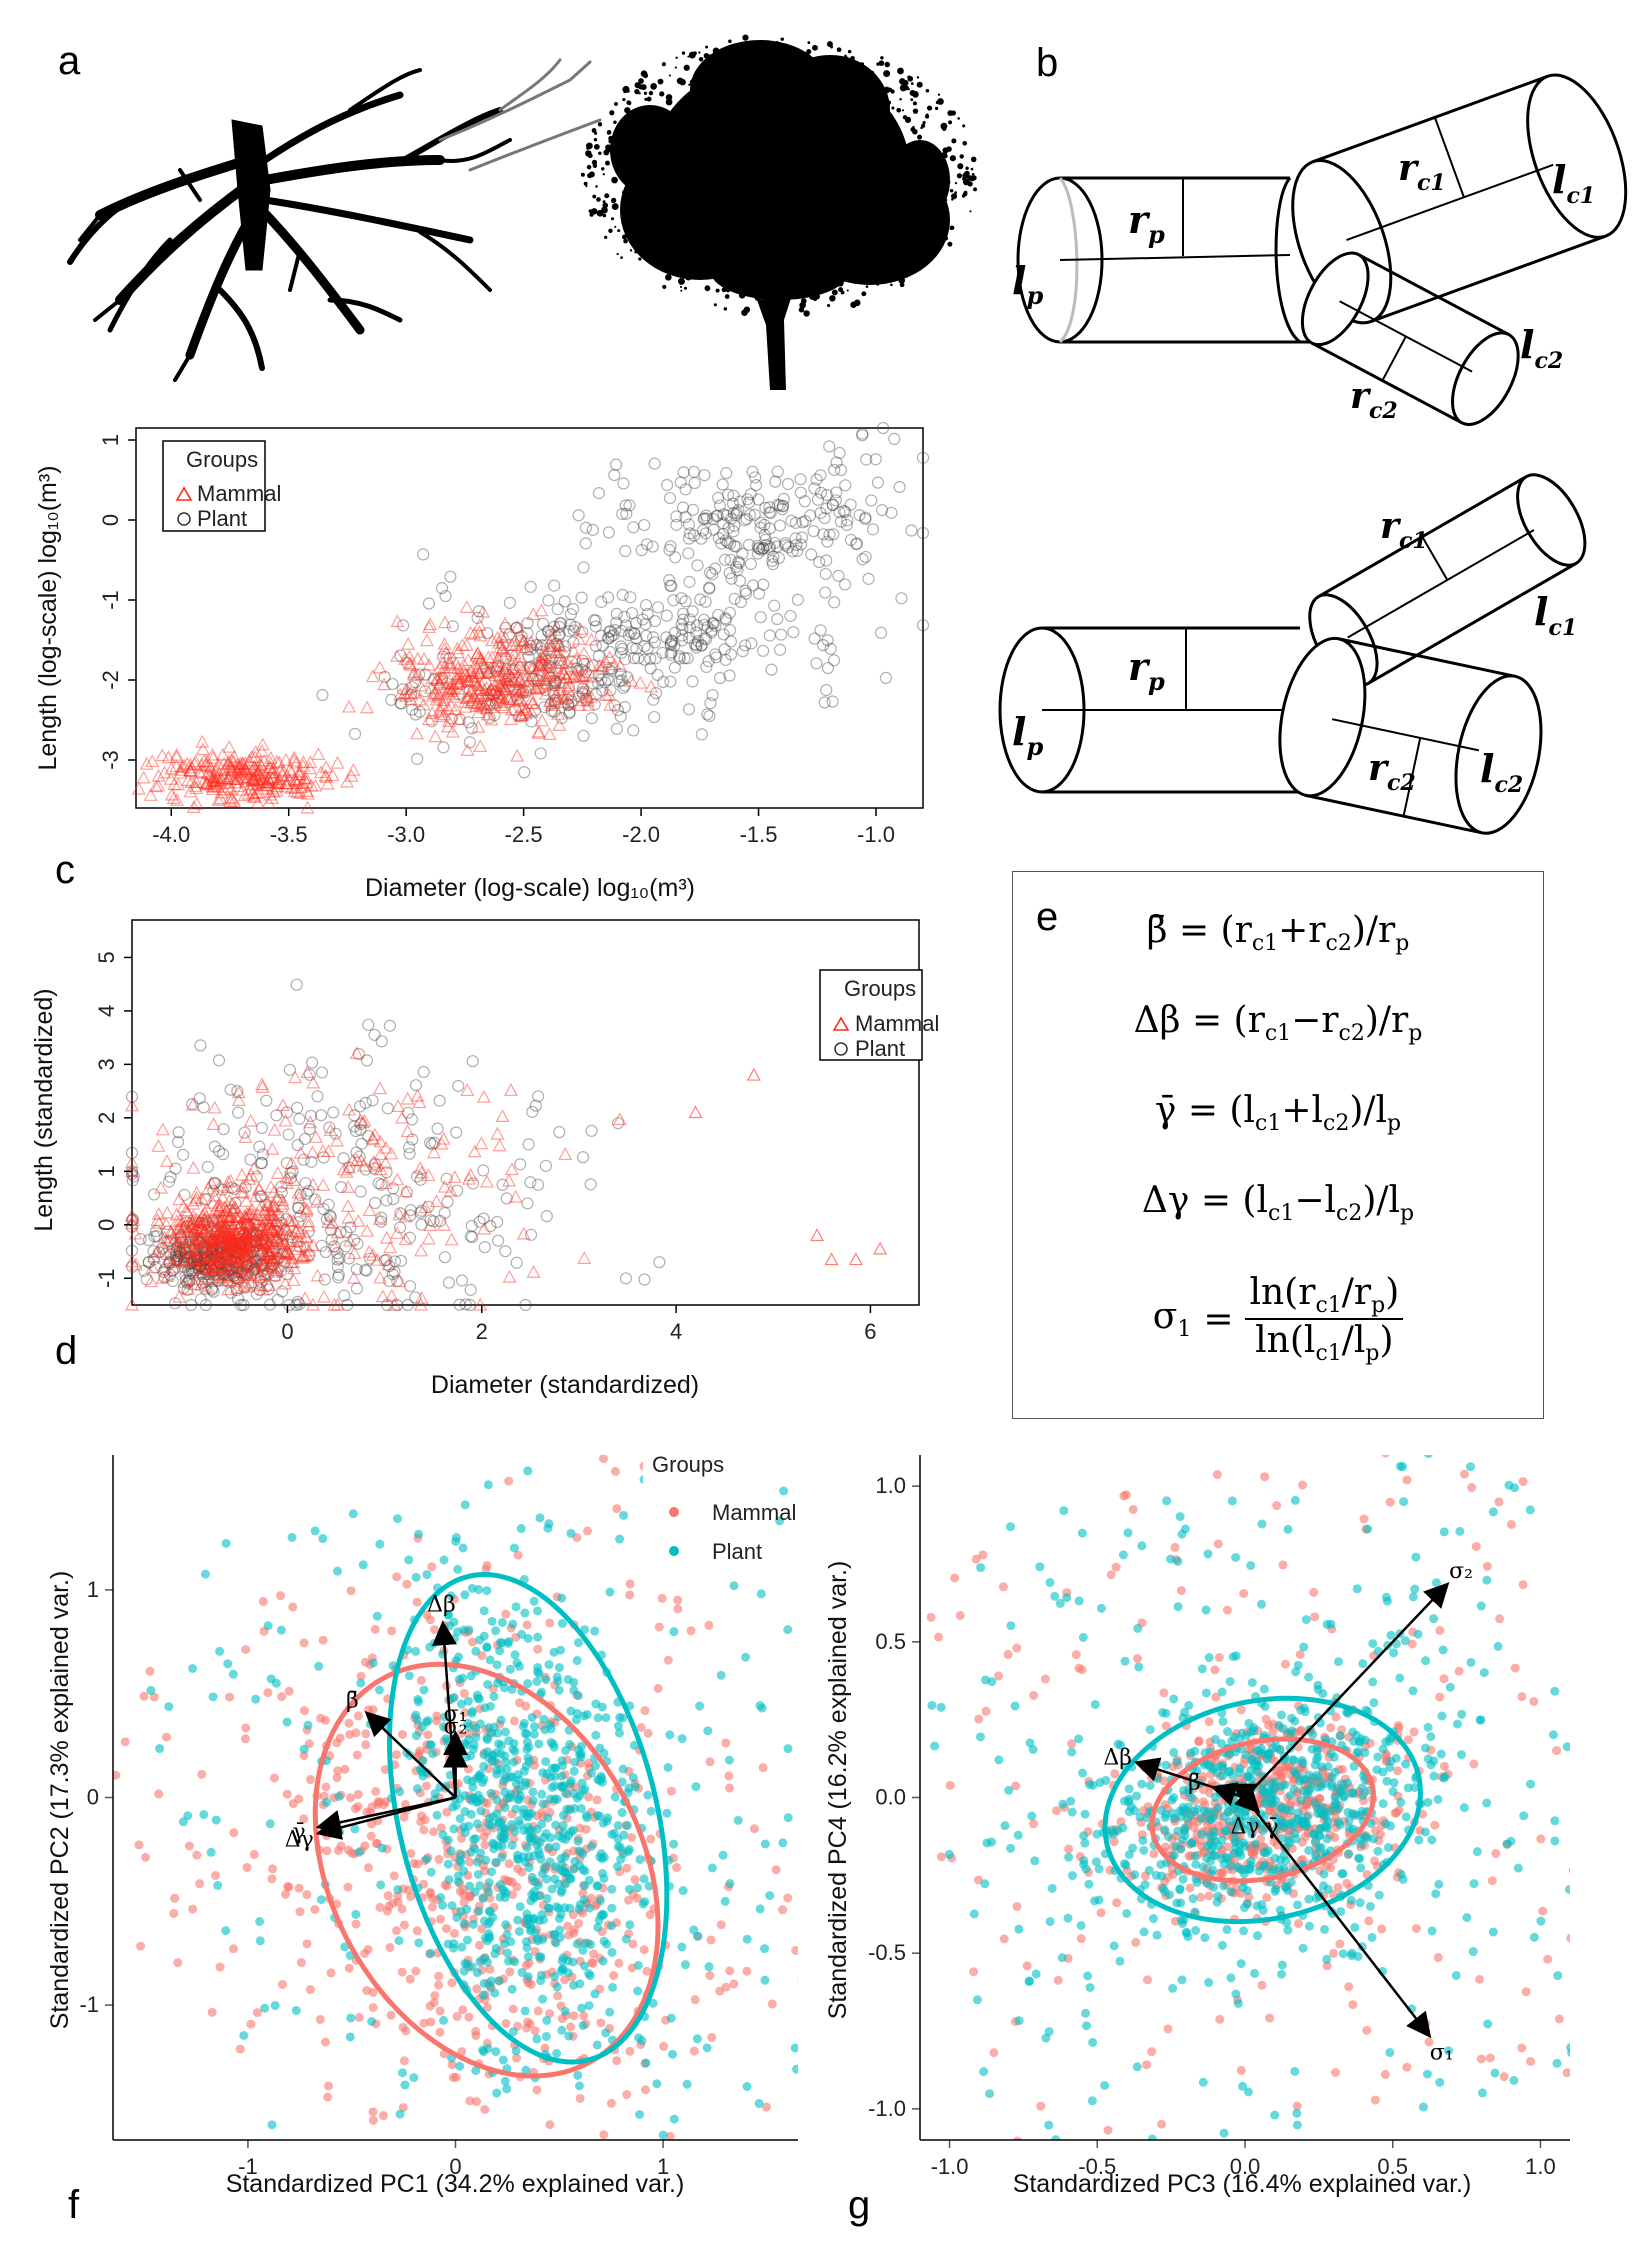  What do you see at coordinates (438, 1817) in the screenshot?
I see `chart-f-axes: -1 0 1-101` at bounding box center [438, 1817].